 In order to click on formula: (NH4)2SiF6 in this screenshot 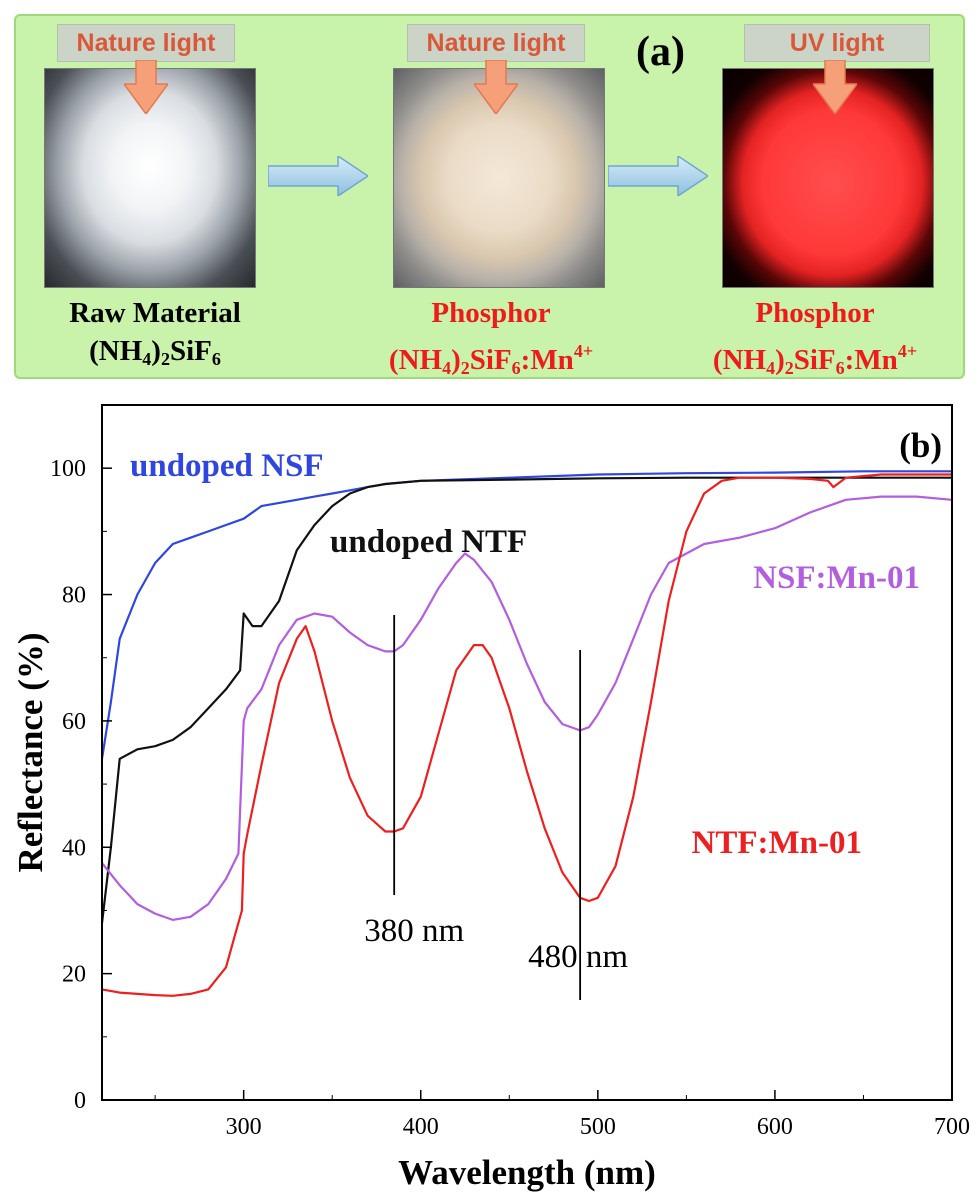, I will do `click(155, 352)`.